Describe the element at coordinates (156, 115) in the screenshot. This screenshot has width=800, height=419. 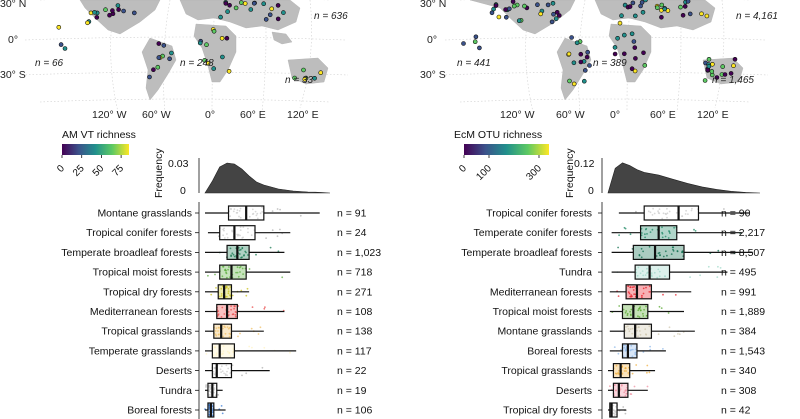
I see `lon-label: 60° W` at that location.